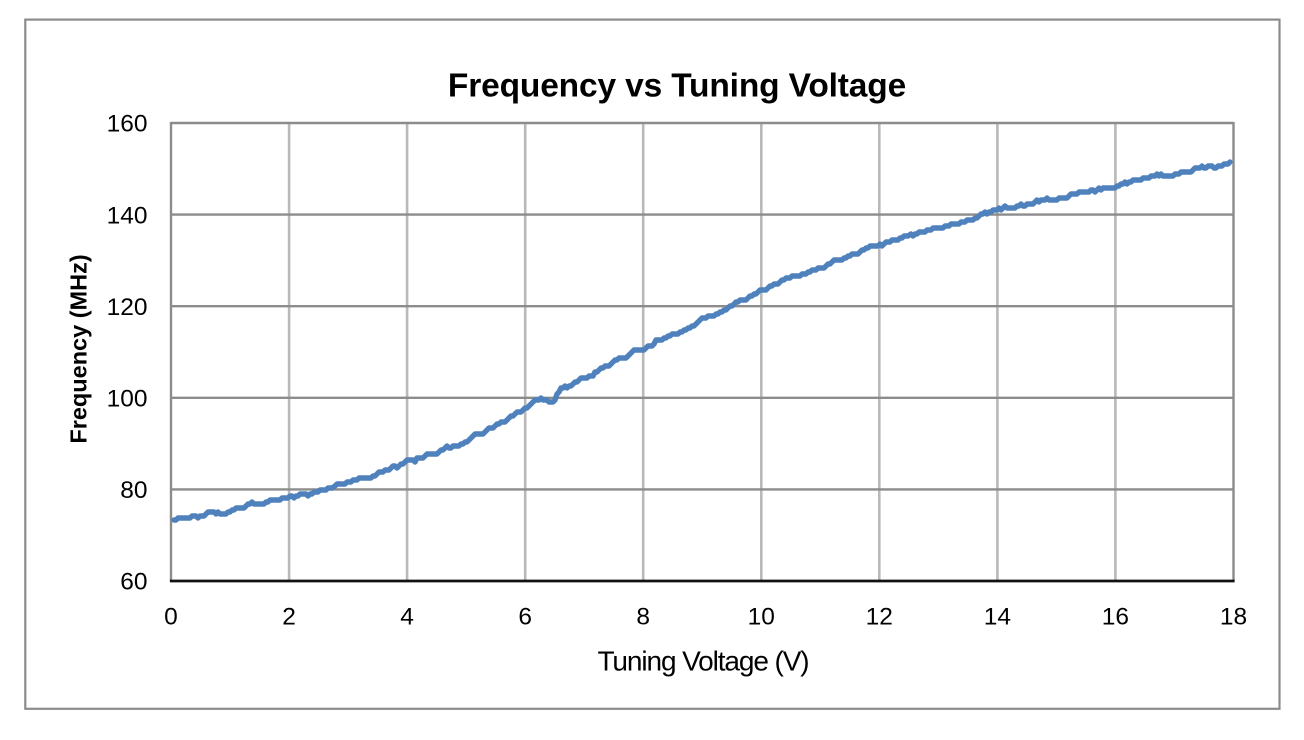 This screenshot has height=740, width=1304. I want to click on svg-text: 12, so click(879, 617).